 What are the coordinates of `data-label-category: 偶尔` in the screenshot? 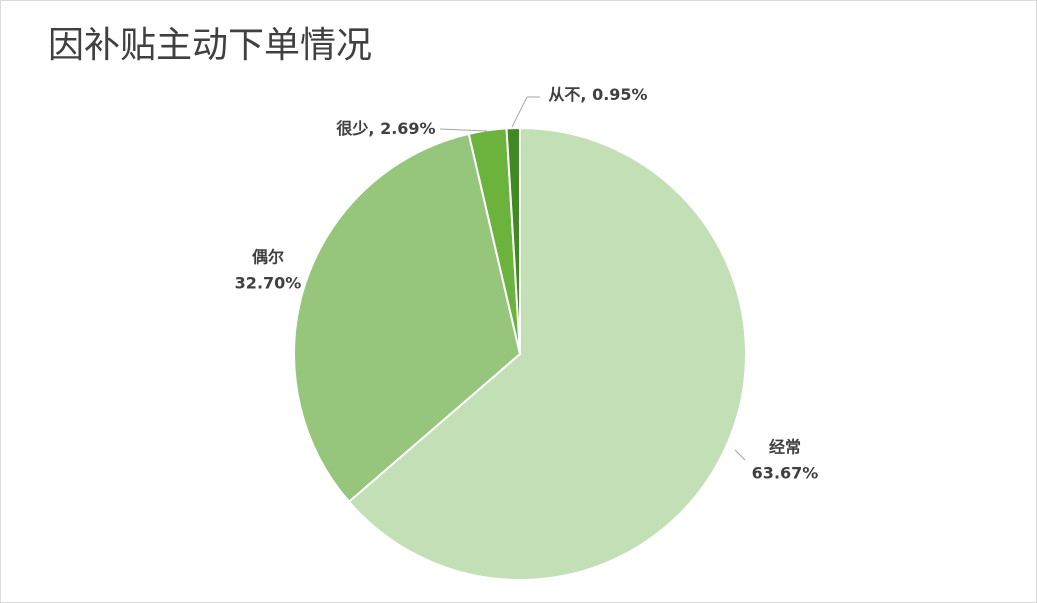 It's located at (268, 257).